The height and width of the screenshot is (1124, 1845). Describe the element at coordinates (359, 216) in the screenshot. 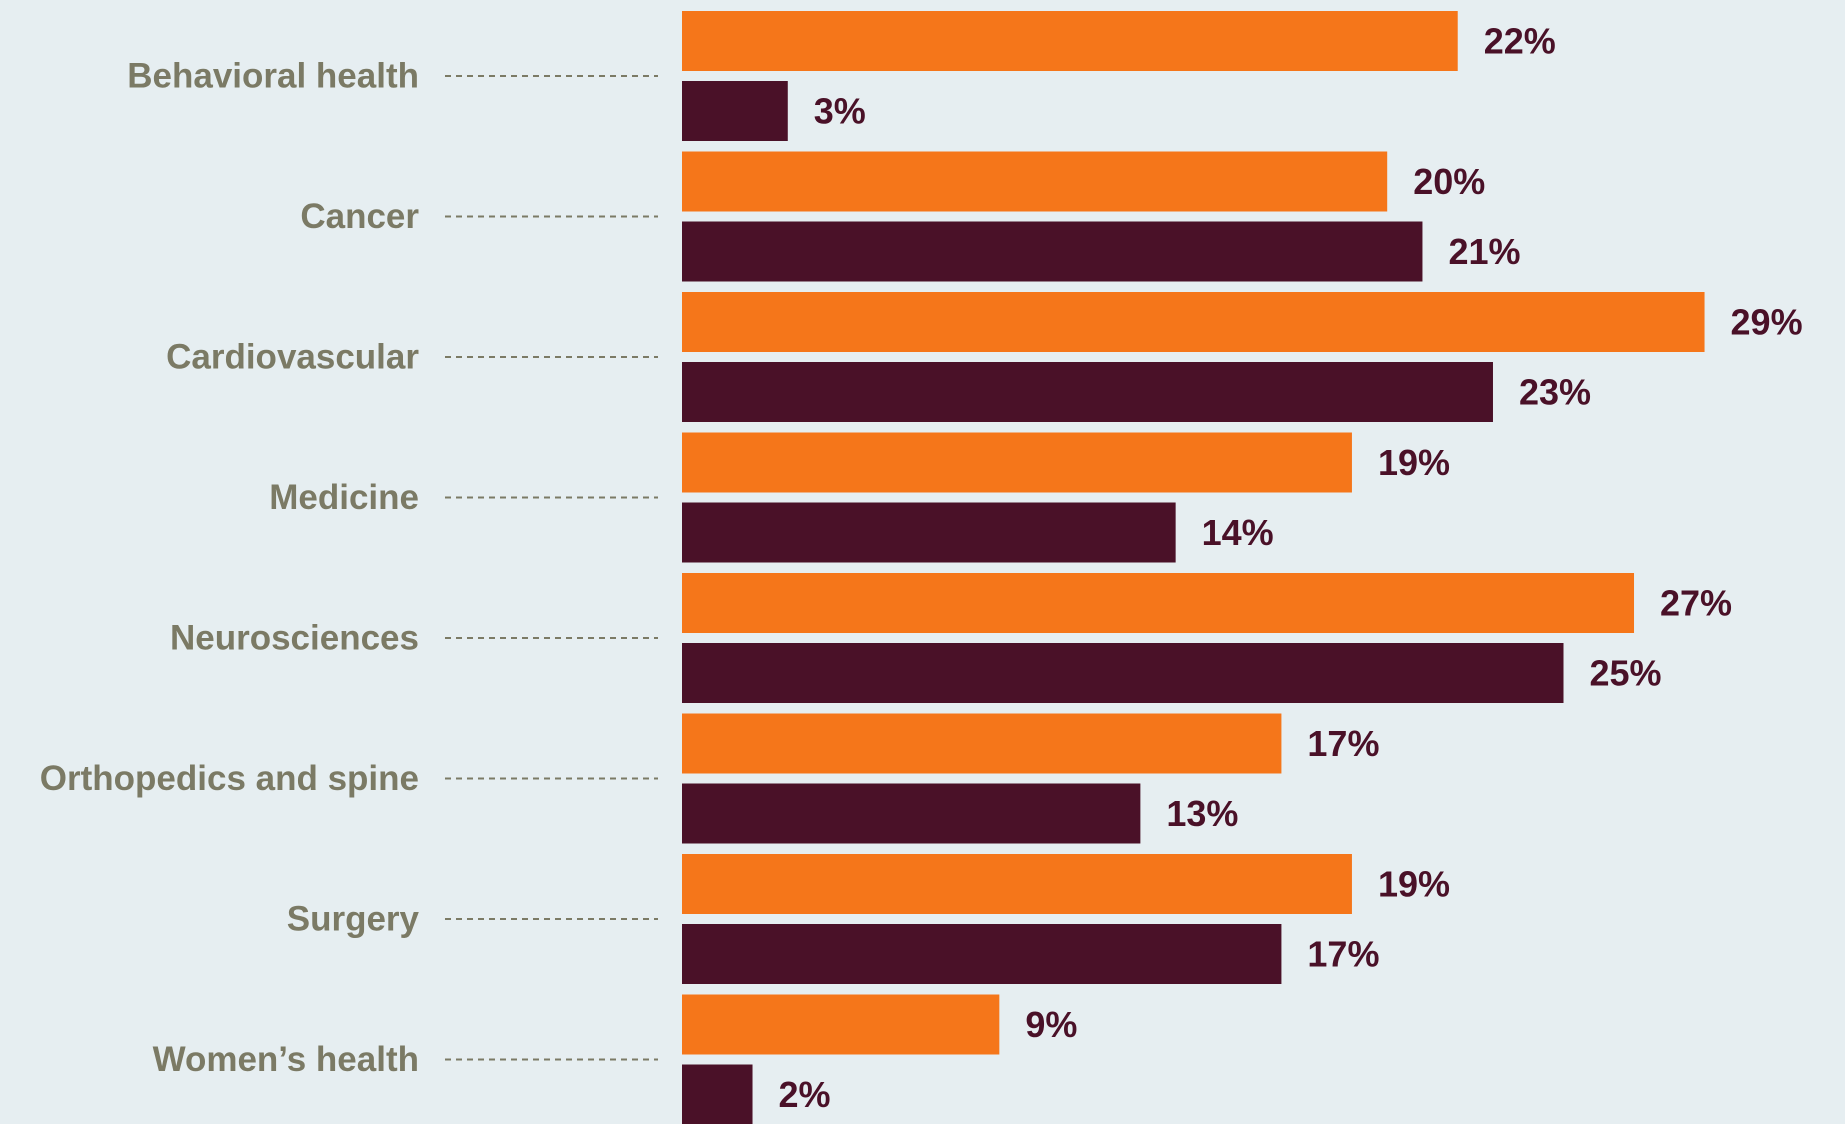

I see `category-label: Cancer` at that location.